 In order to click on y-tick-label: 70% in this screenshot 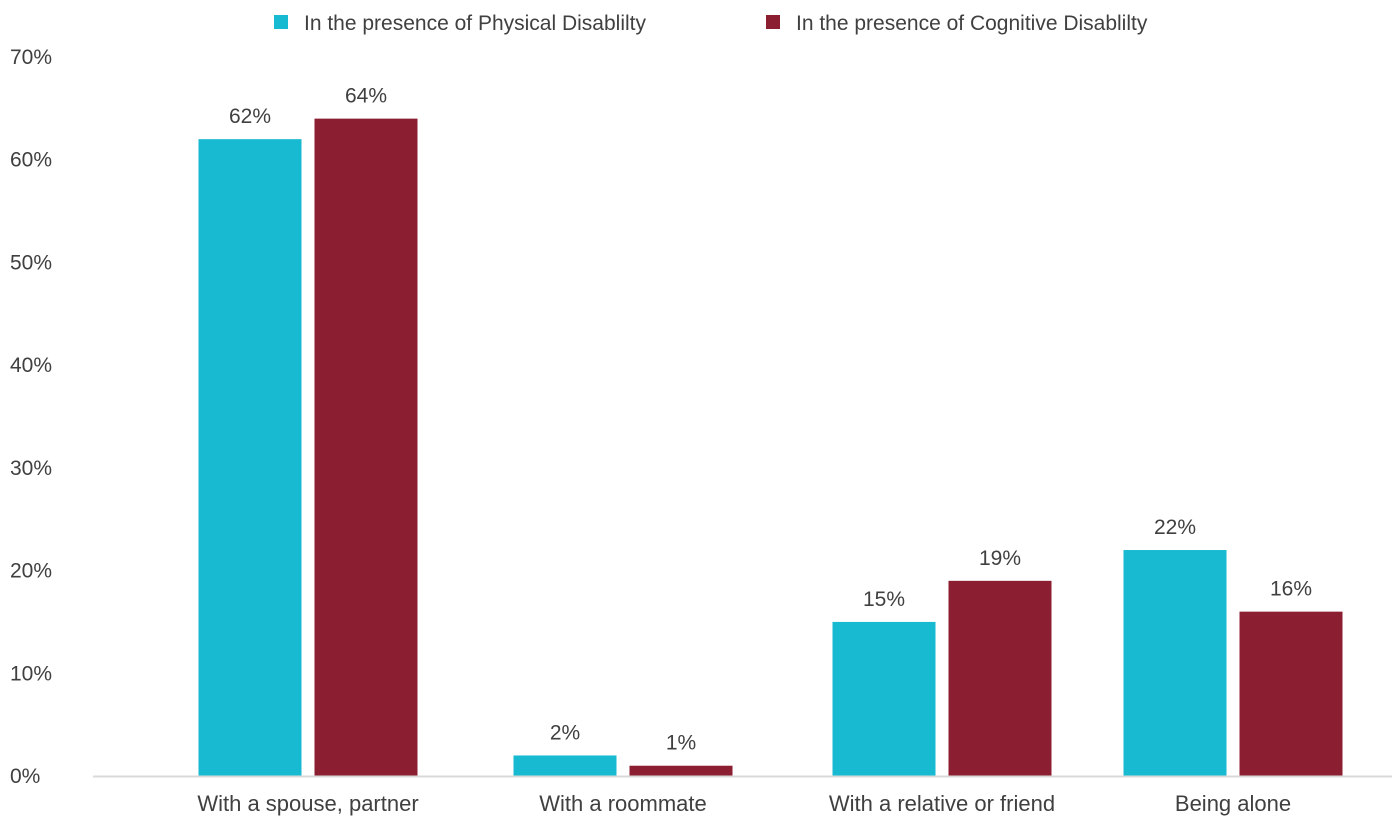, I will do `click(31, 57)`.